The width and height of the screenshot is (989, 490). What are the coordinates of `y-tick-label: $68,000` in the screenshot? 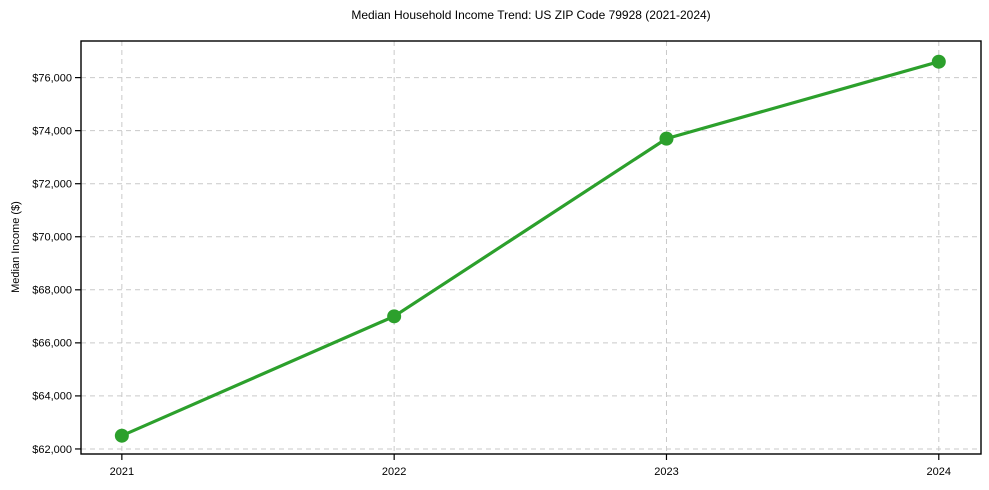 It's located at (52, 291).